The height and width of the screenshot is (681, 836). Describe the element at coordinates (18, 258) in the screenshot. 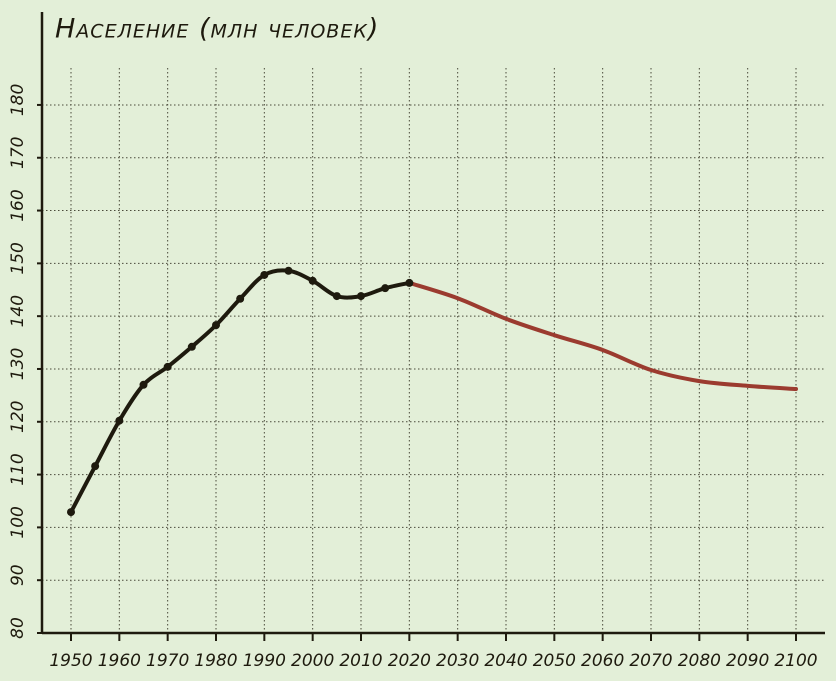

I see `y-tick-label: 150` at that location.